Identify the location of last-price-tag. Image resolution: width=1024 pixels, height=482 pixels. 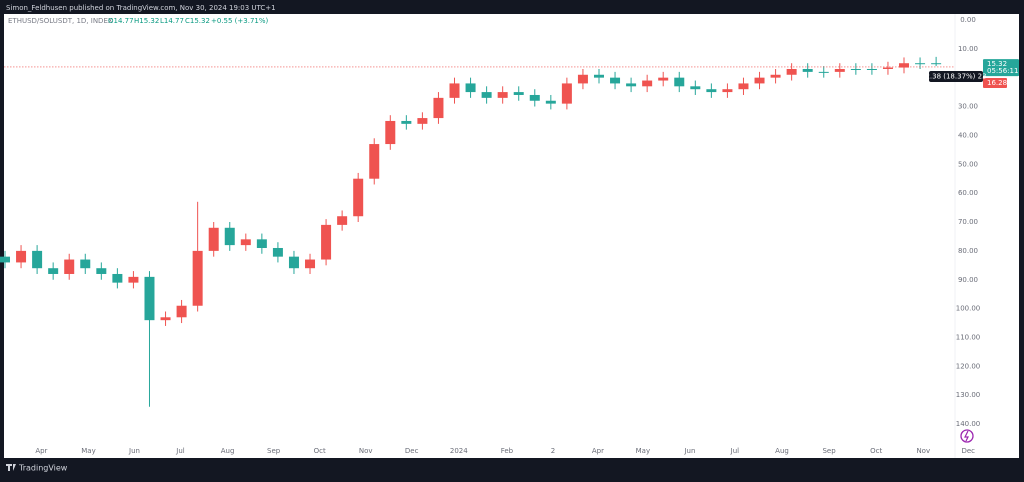
(1001, 68).